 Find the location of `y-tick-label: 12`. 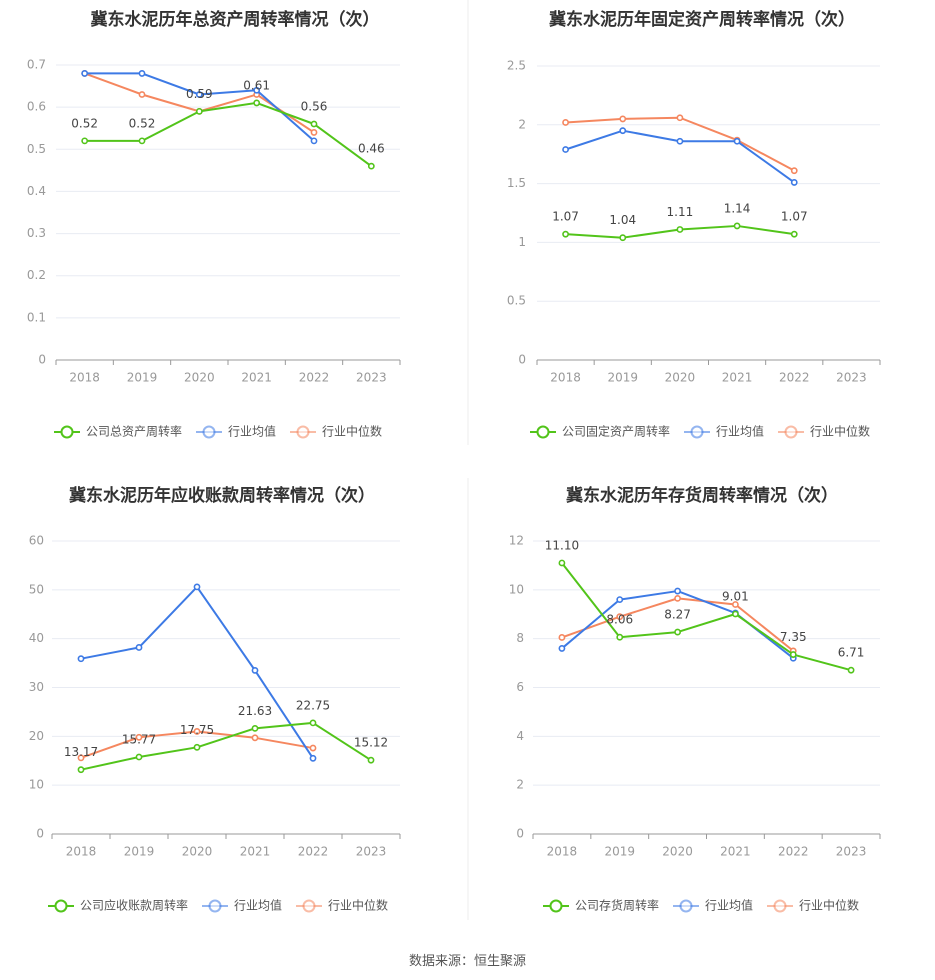

y-tick-label: 12 is located at coordinates (516, 541).